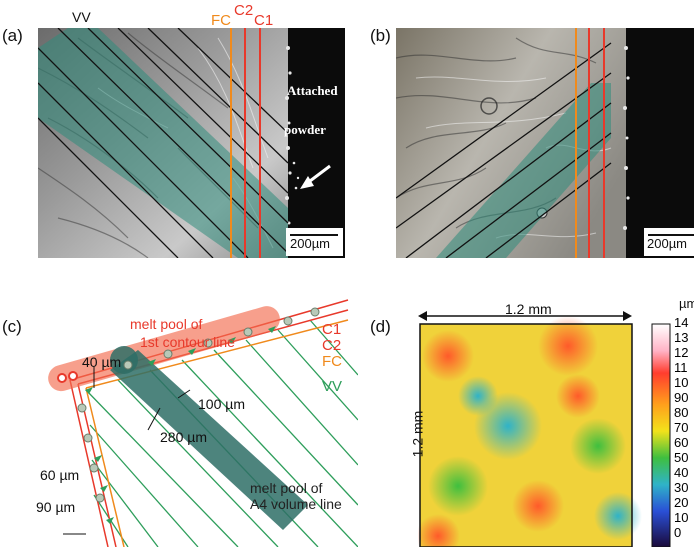 The height and width of the screenshot is (552, 694). What do you see at coordinates (12, 326) in the screenshot?
I see `panel-c-label: (c)` at bounding box center [12, 326].